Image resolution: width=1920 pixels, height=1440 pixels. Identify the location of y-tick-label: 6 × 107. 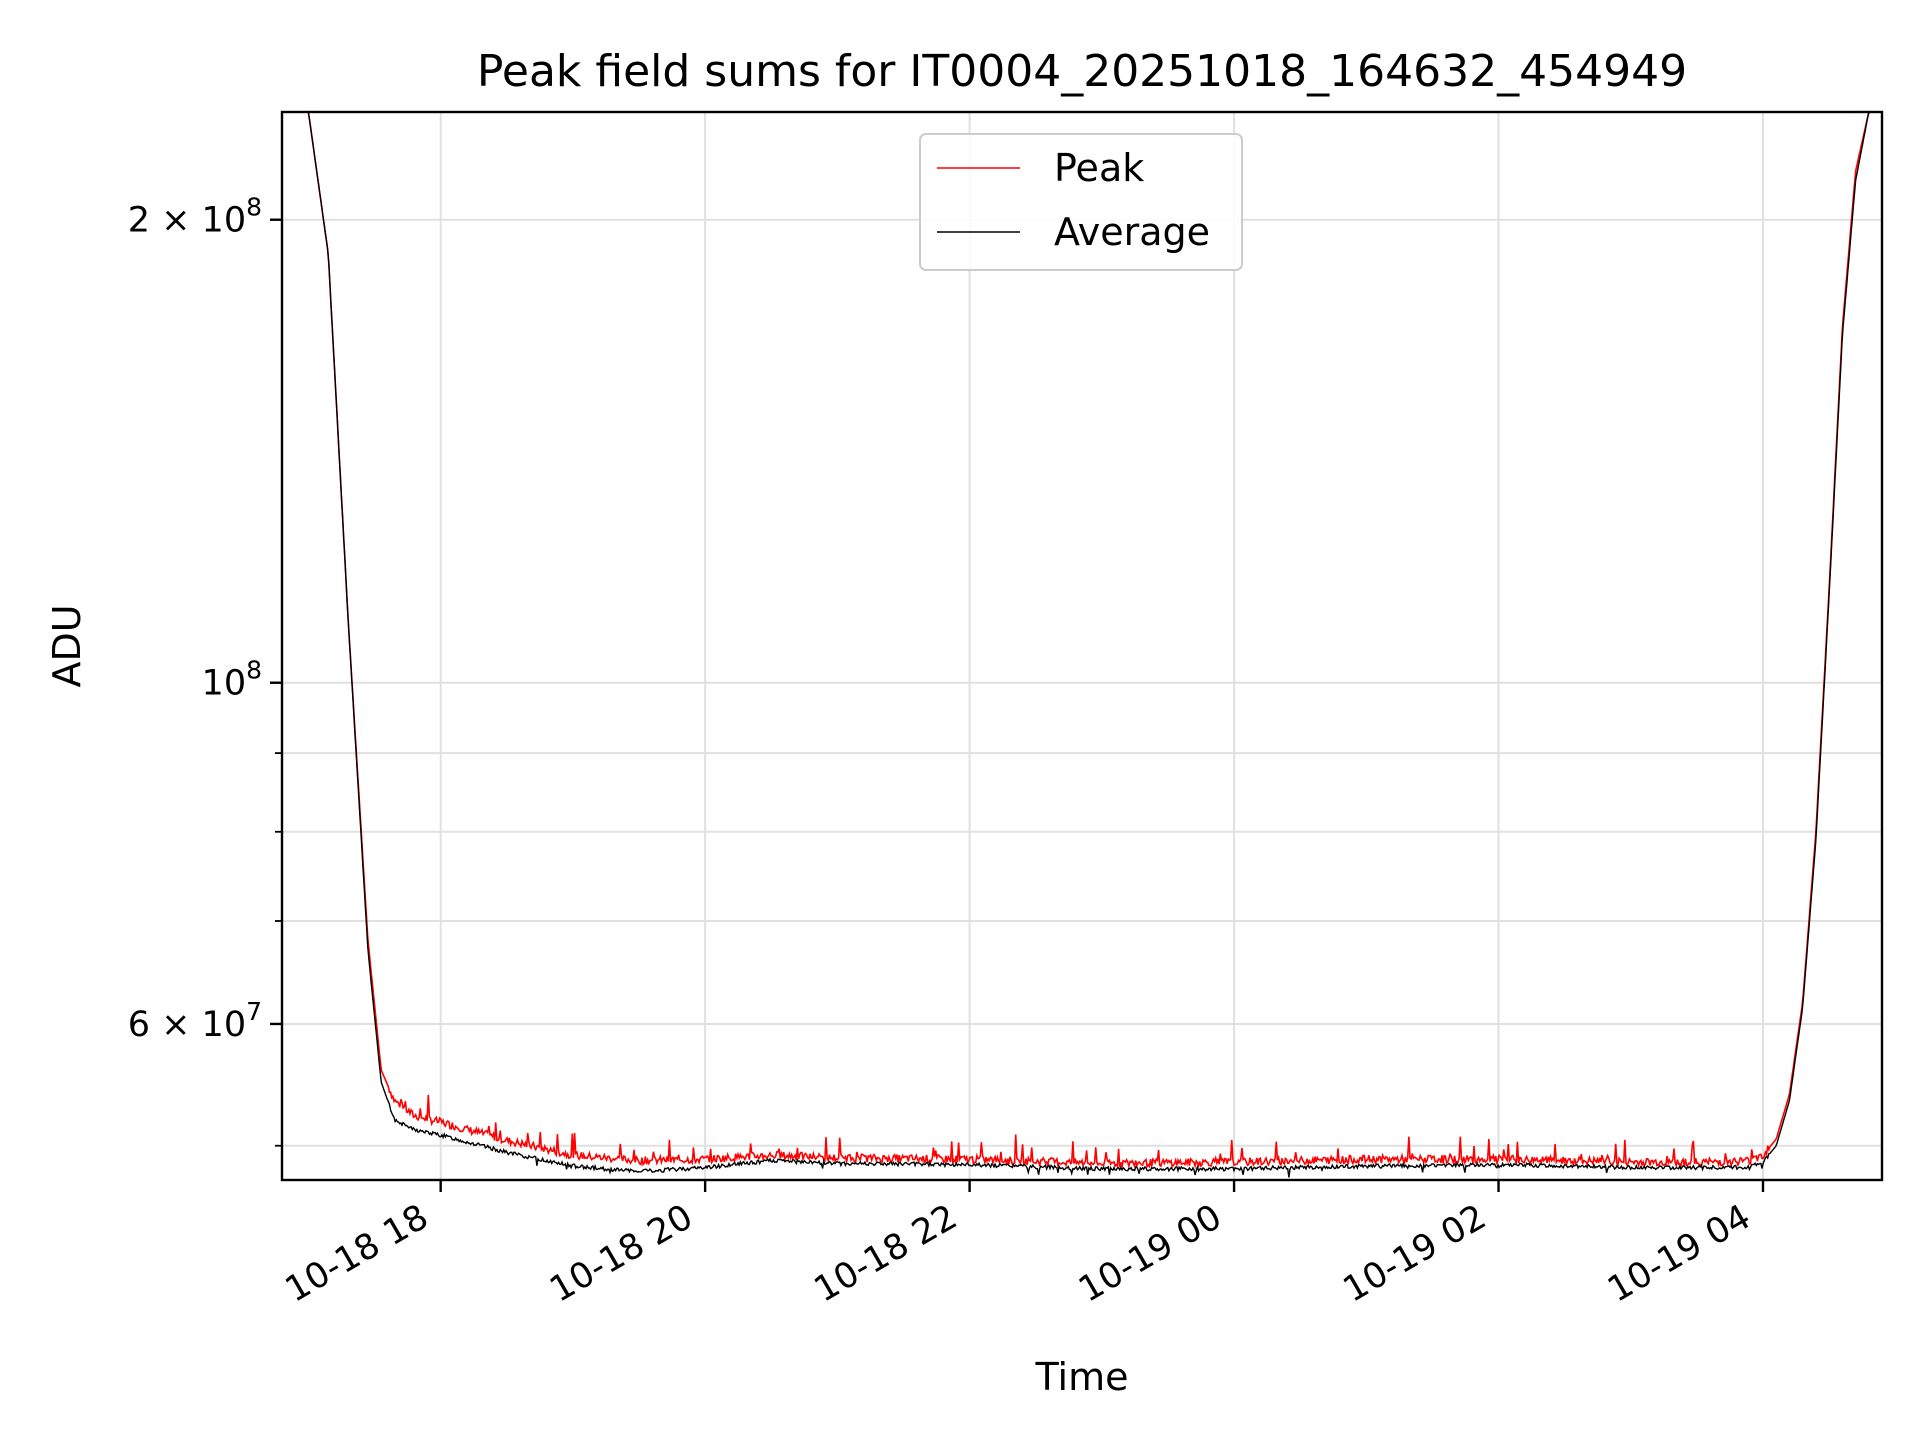
(195, 1021).